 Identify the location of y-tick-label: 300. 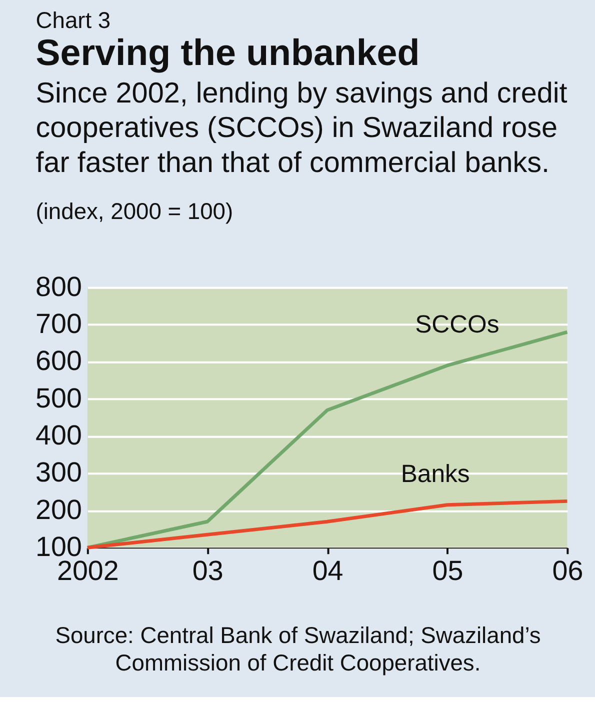
(59, 472).